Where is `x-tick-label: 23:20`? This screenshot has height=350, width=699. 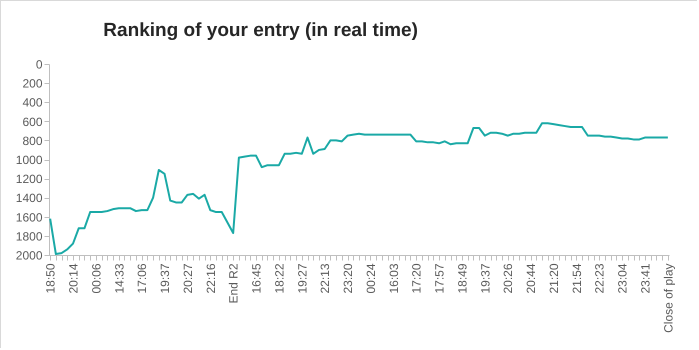 x-tick-label: 23:20 is located at coordinates (348, 278).